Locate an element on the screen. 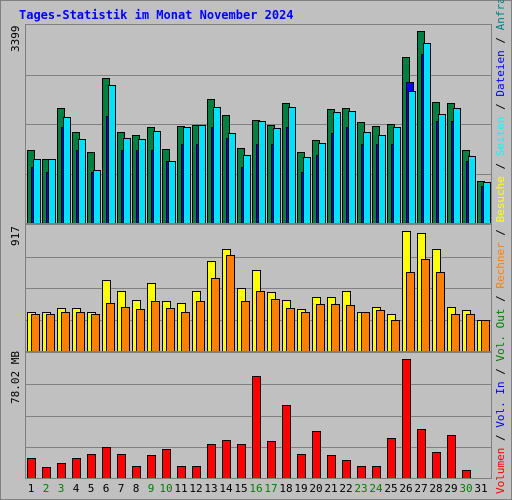  x-tick-label: 2 is located at coordinates (46, 488).